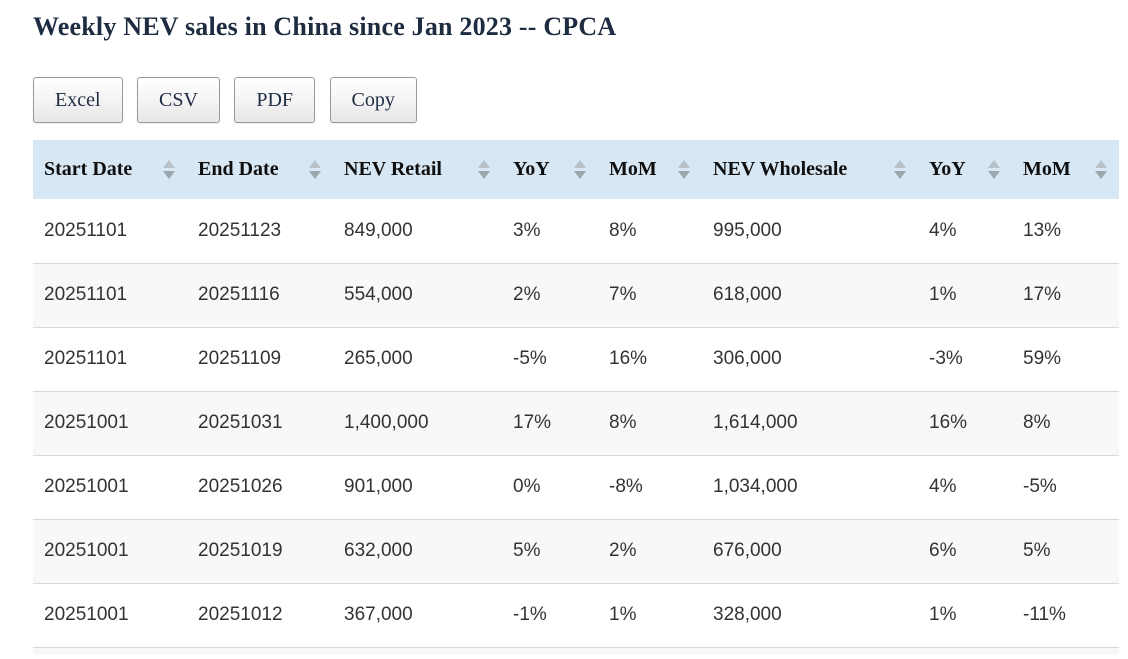  Describe the element at coordinates (747, 358) in the screenshot. I see `table-cell: 306,000` at that location.